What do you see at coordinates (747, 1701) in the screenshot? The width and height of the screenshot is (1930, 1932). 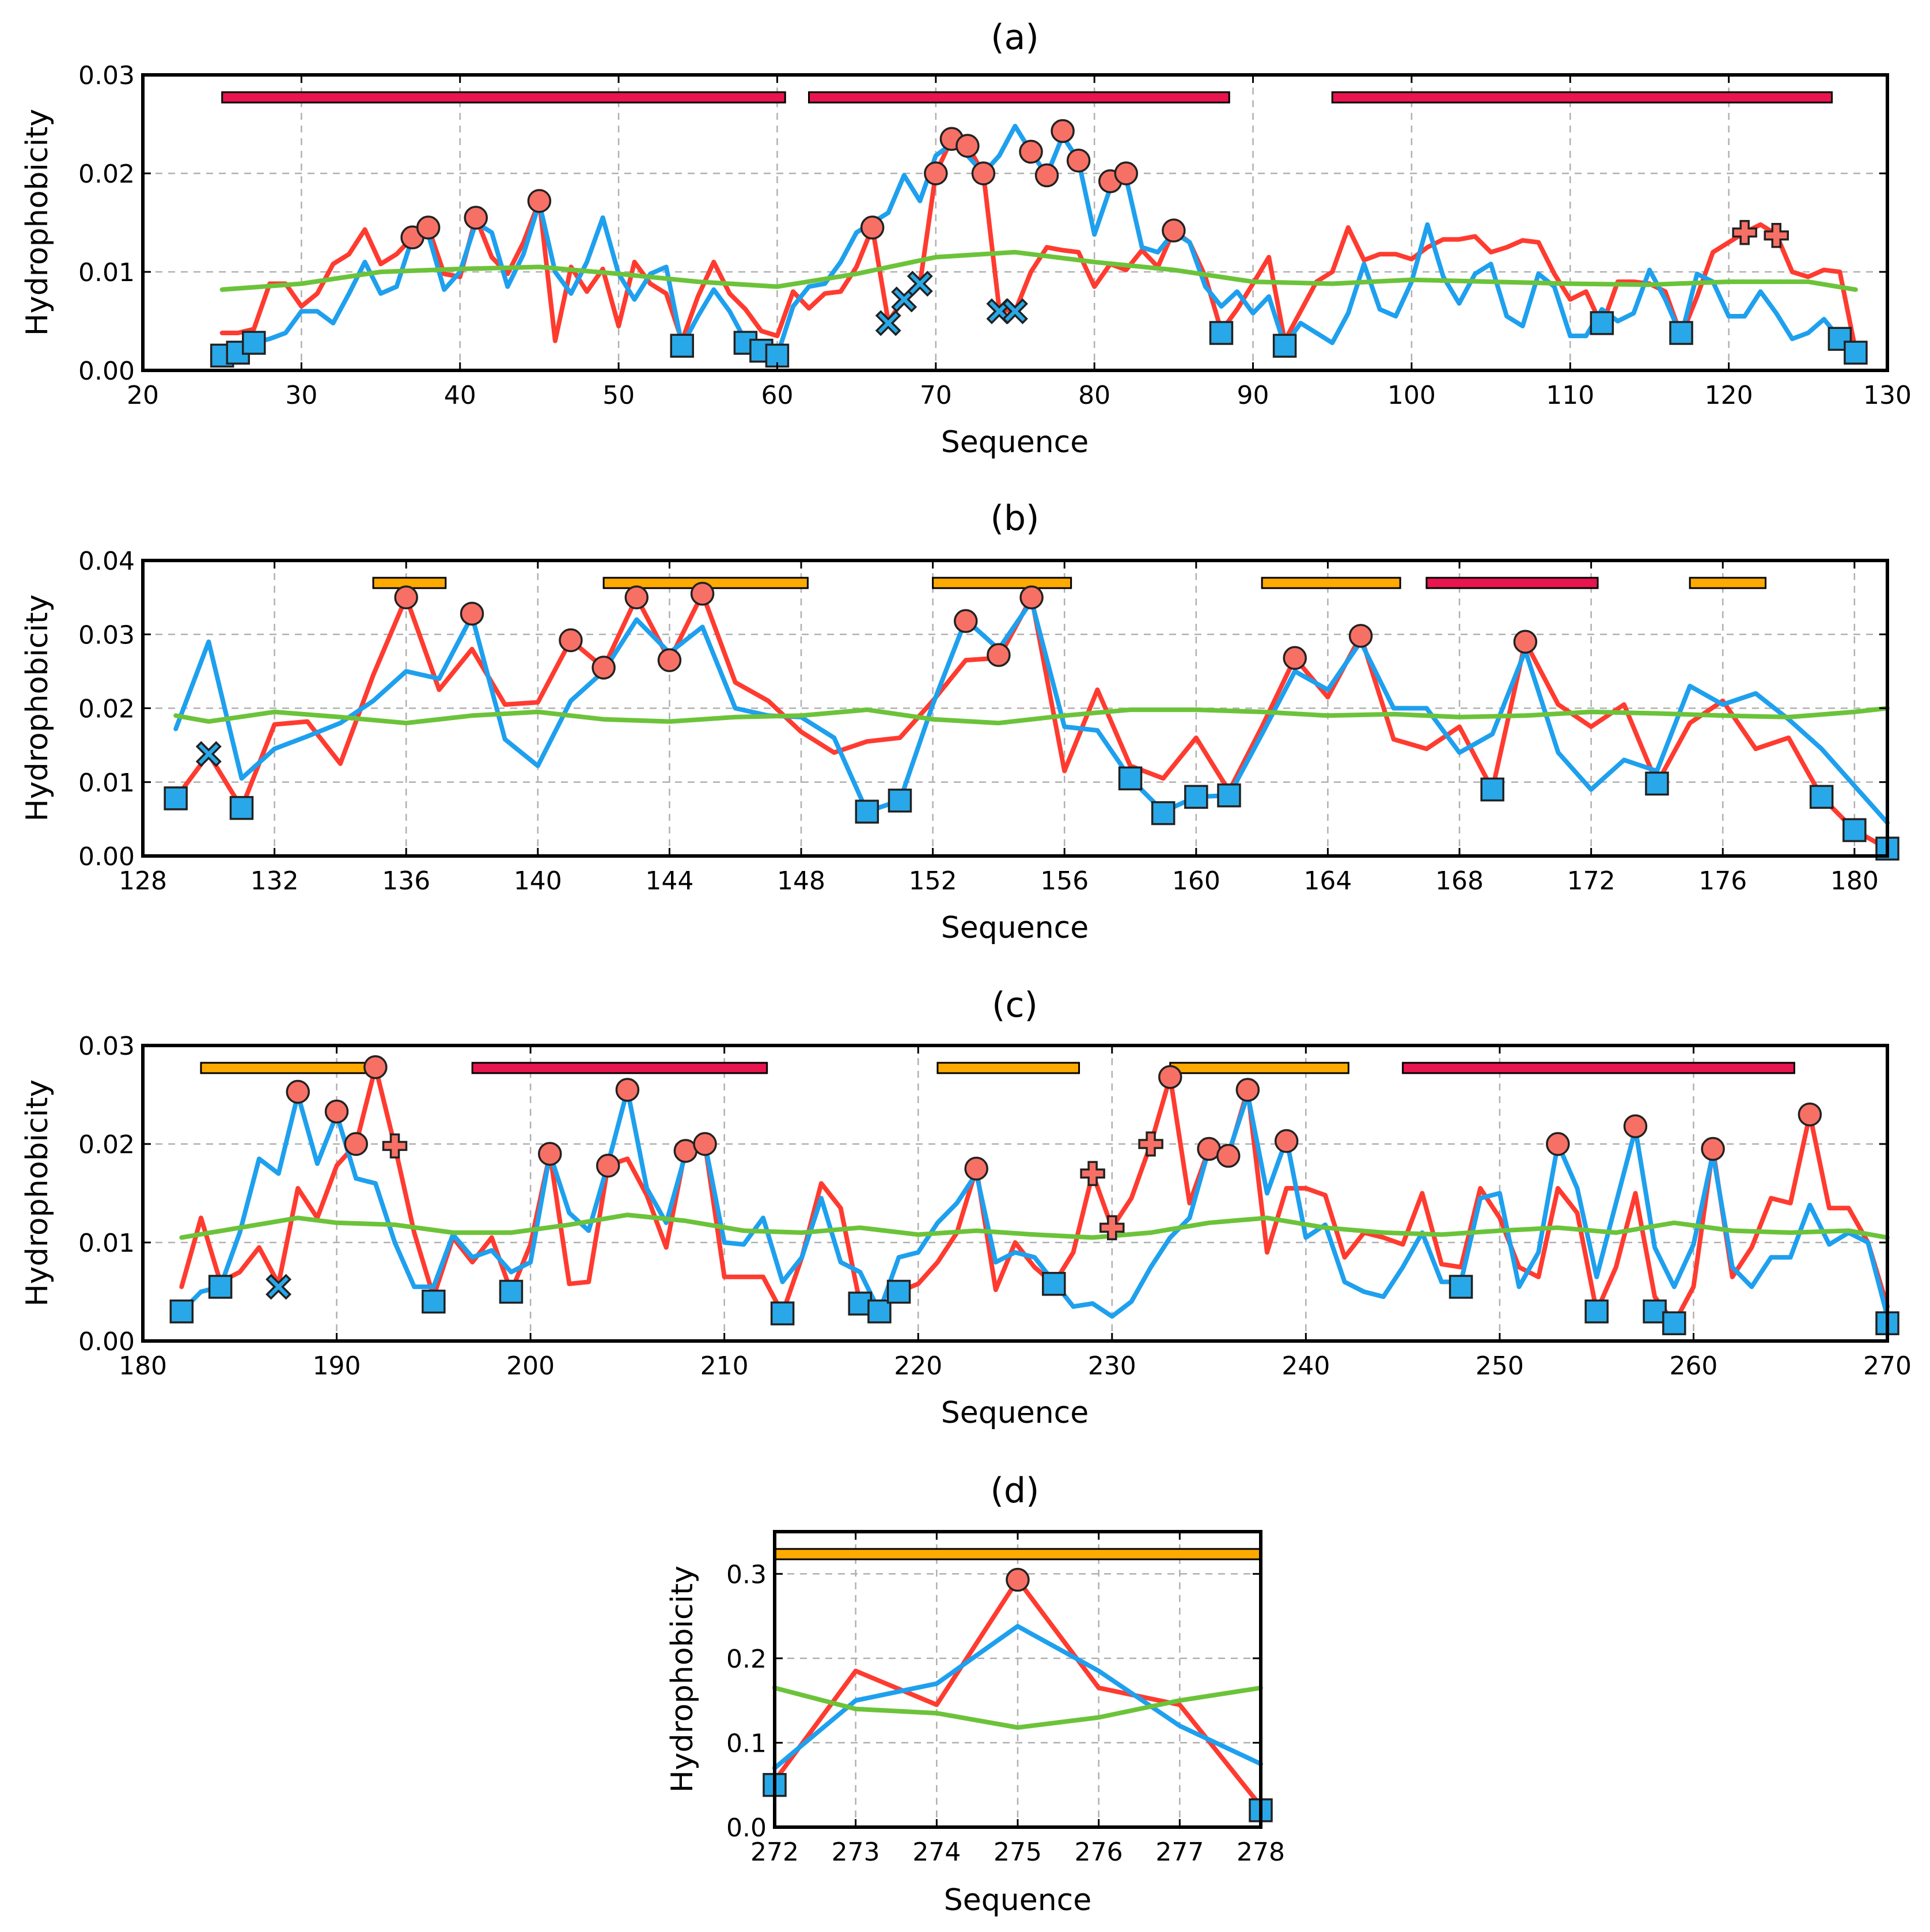 I see `y-tick-labels: 0.0 0.1 0.2 0.3` at bounding box center [747, 1701].